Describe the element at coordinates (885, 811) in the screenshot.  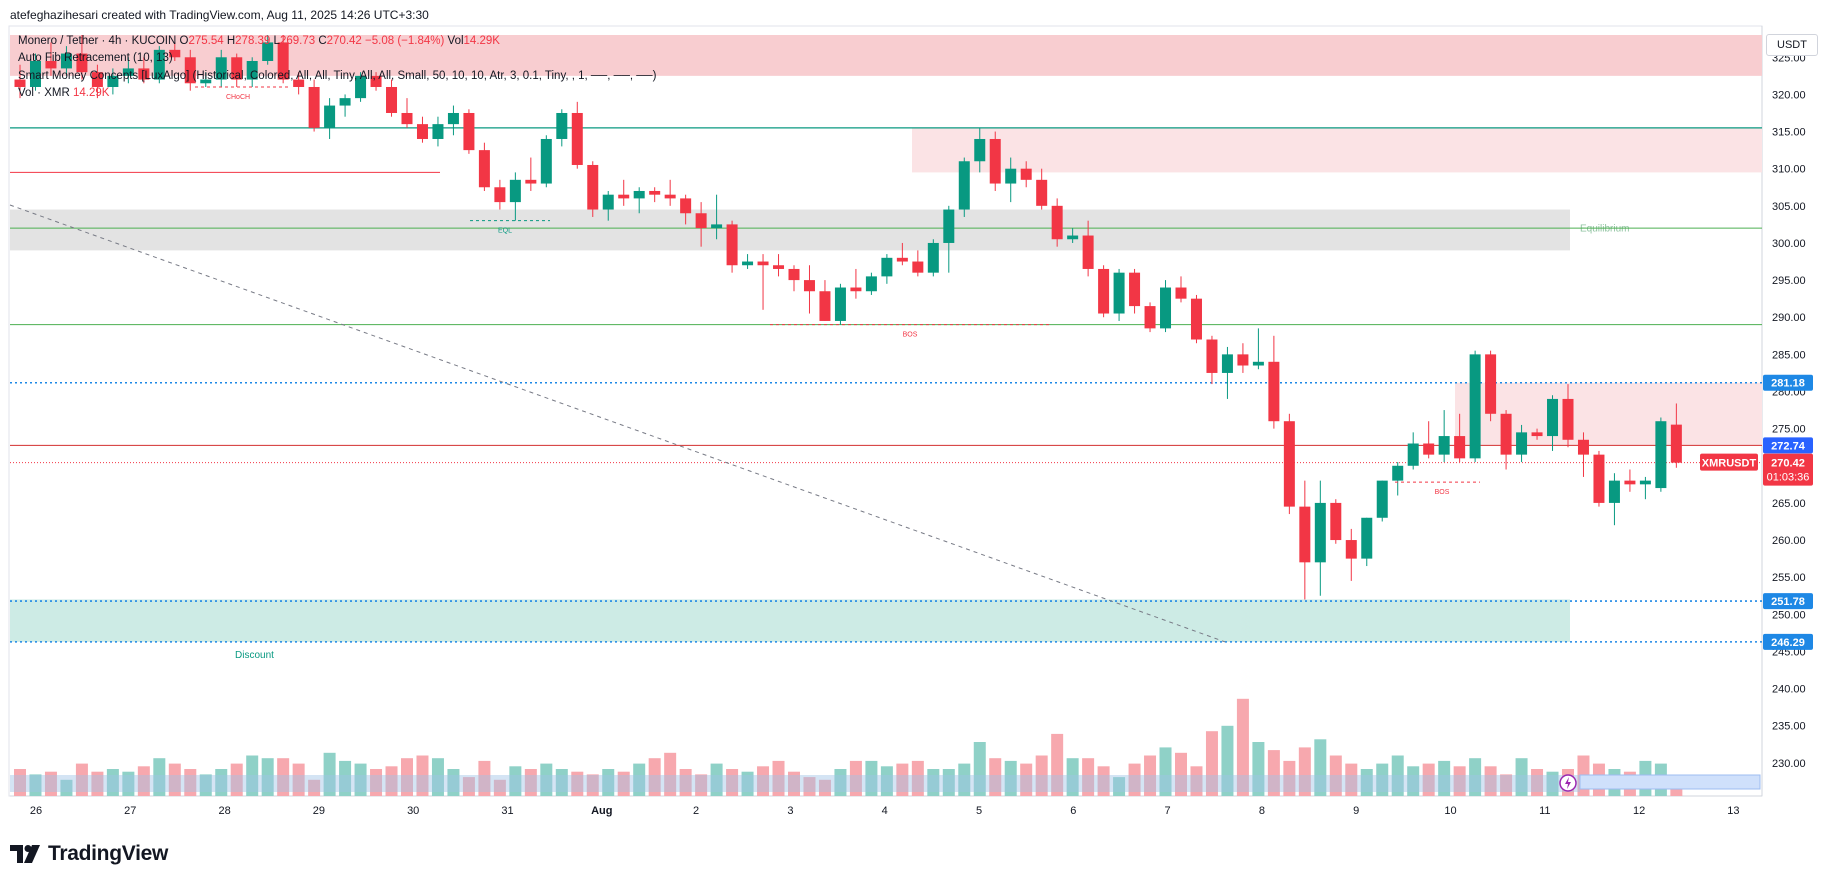
I see `time-axis: 26 27 28 29 30 31 Aug 2 3 4 5 6 7 8 9 10 11 12 13` at that location.